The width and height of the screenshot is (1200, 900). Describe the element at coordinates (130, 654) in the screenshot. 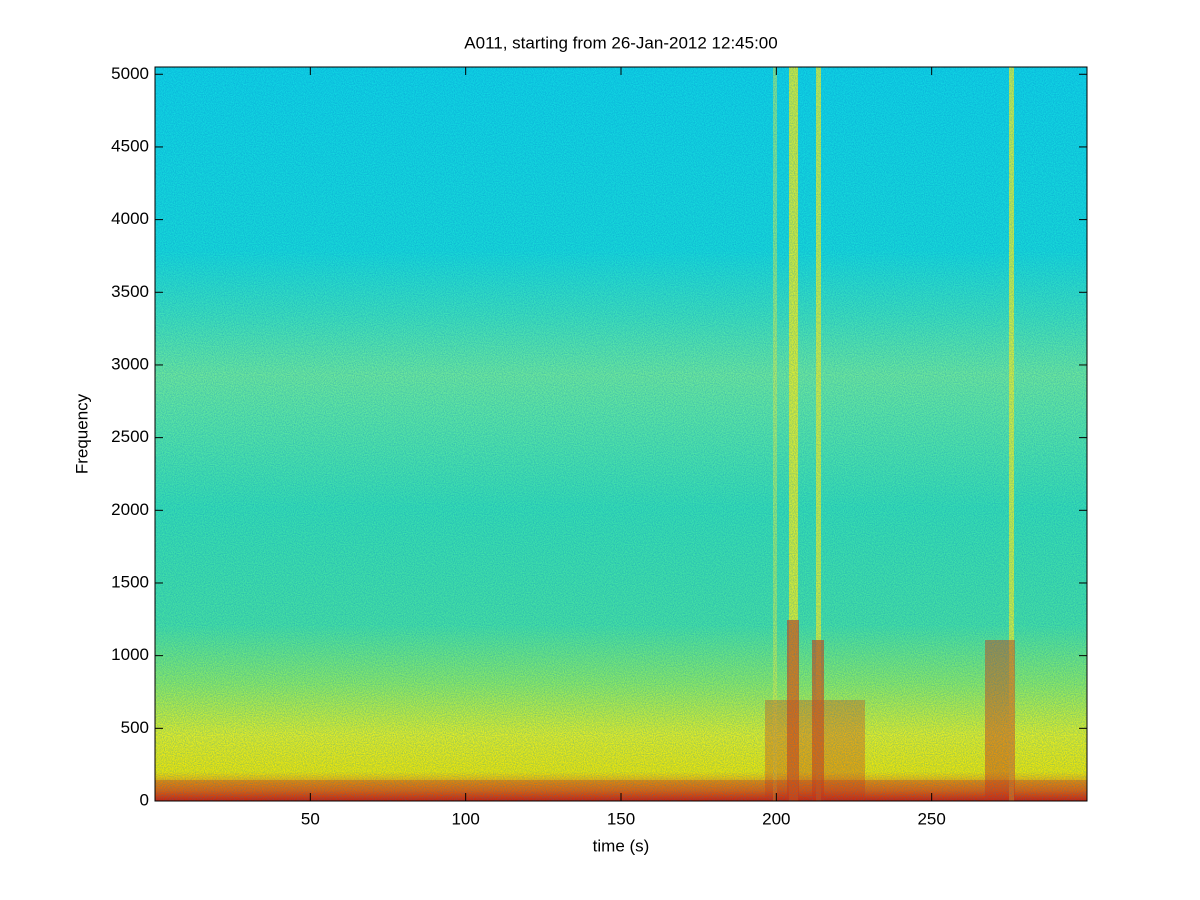

I see `y-tick-label: 1000` at that location.